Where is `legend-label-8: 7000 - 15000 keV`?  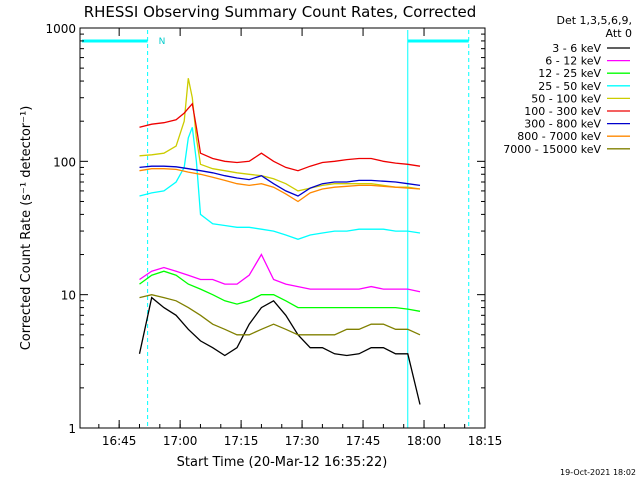
legend-label-8: 7000 - 15000 keV is located at coordinates (552, 149).